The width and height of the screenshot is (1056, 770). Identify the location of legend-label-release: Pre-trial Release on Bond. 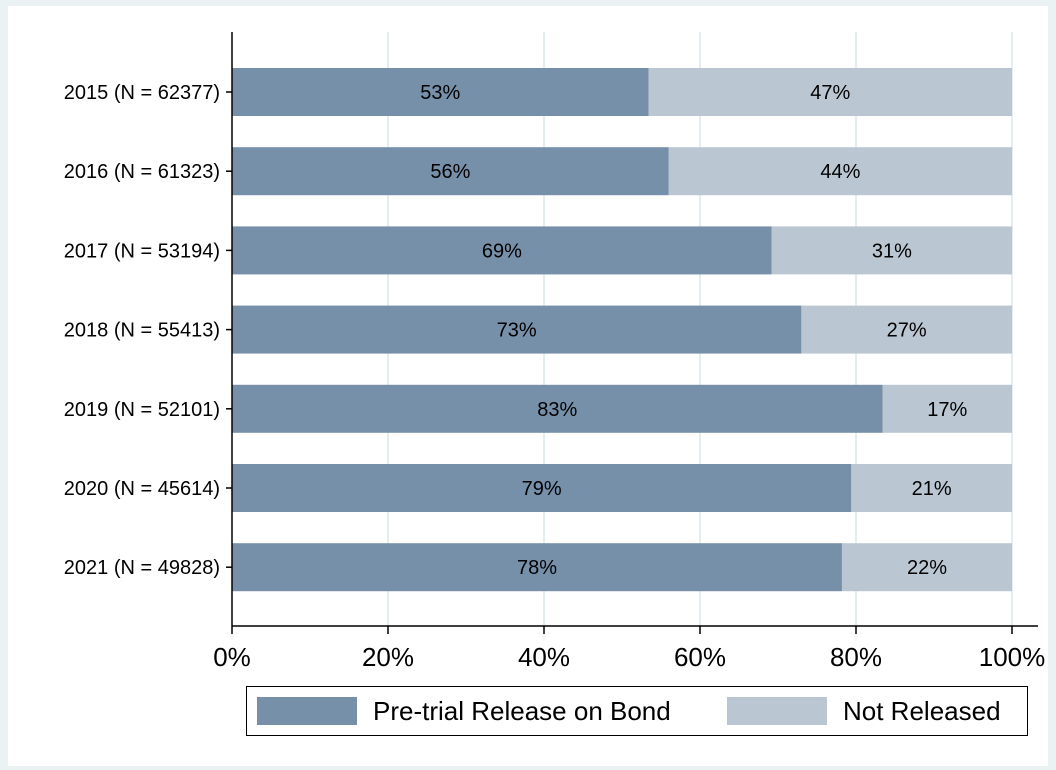
(522, 710).